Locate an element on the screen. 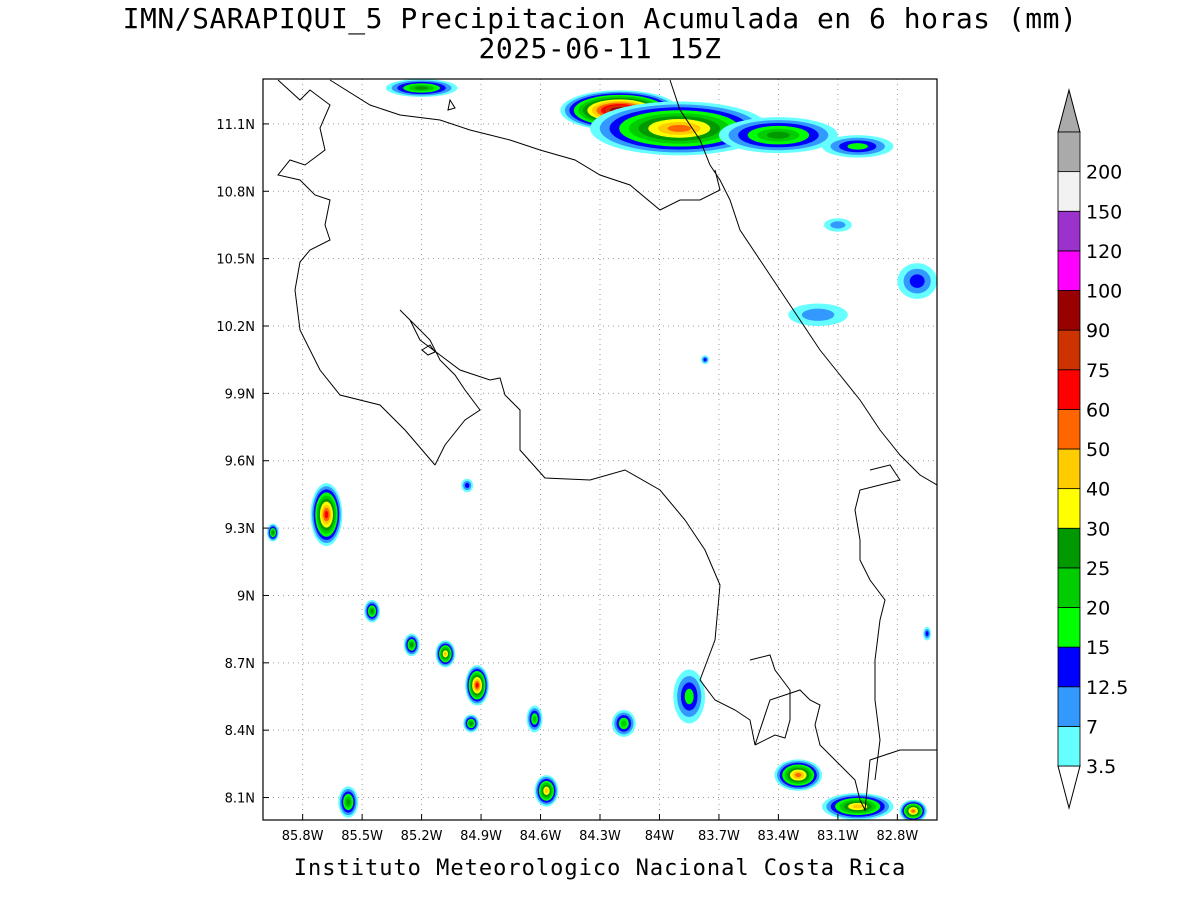 This screenshot has height=900, width=1200. x-tick-label: 85.5W is located at coordinates (362, 836).